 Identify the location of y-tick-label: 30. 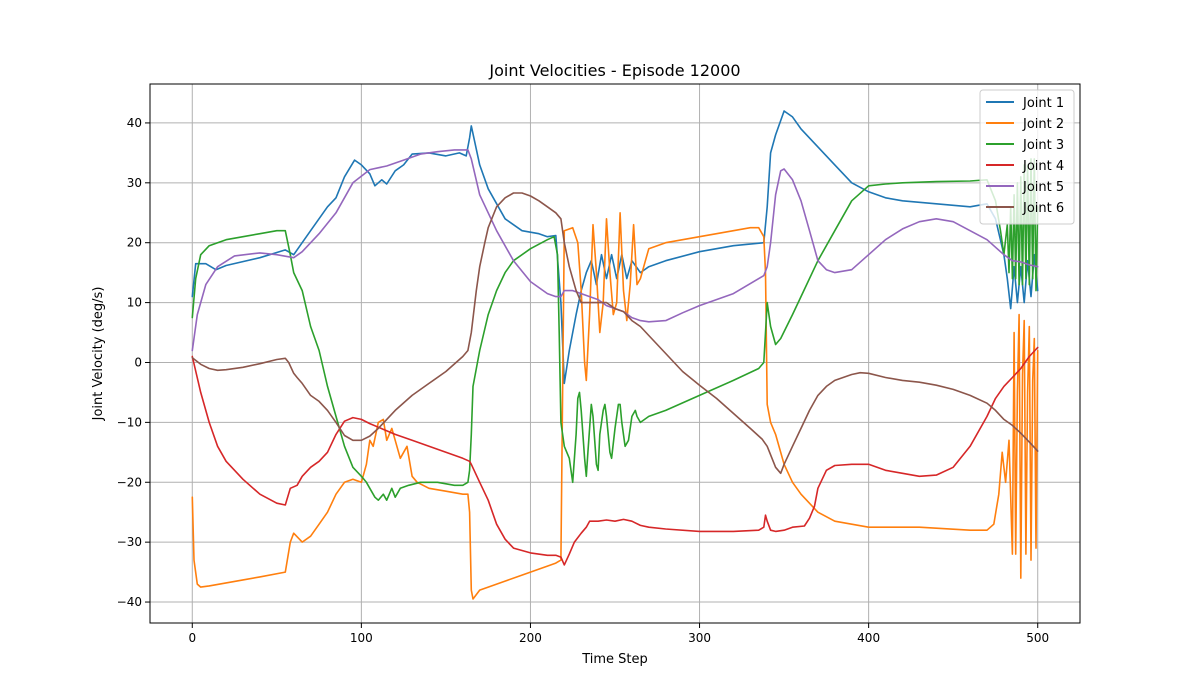
(134, 183).